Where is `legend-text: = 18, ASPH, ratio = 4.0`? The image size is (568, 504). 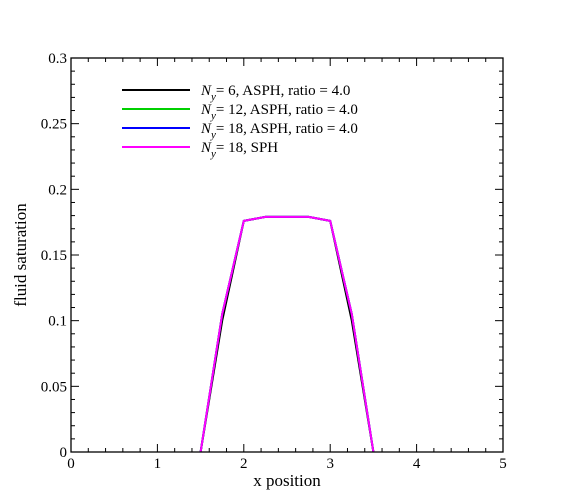 legend-text: = 18, ASPH, ratio = 4.0 is located at coordinates (287, 129).